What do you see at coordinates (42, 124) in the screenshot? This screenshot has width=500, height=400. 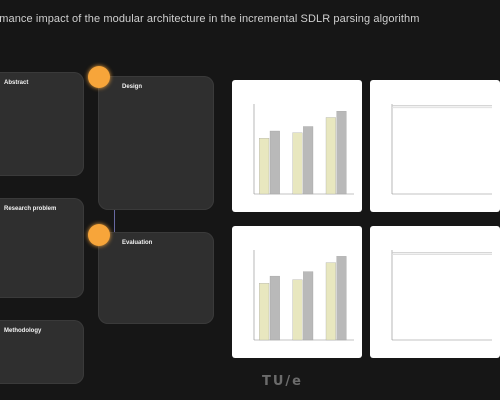 I see `abstract-card: Abstract` at bounding box center [42, 124].